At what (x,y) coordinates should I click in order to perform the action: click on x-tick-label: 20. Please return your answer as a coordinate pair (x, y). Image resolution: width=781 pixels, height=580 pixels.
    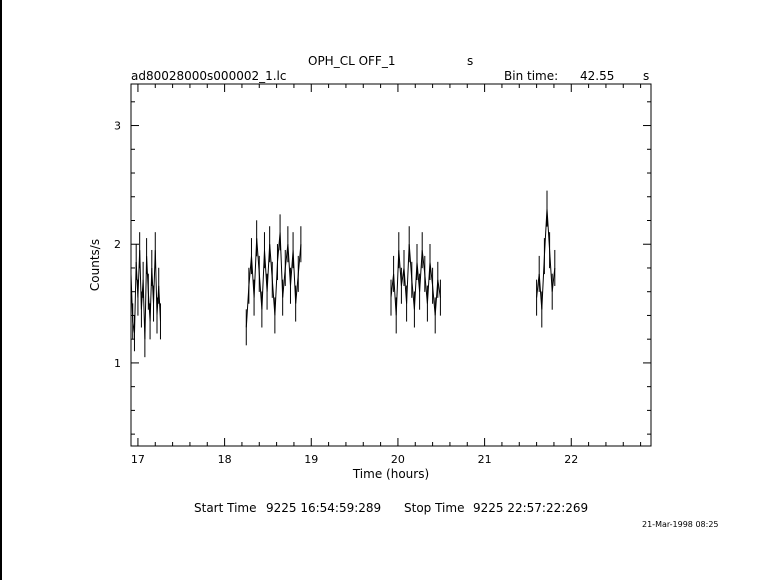
    Looking at the image, I should click on (398, 459).